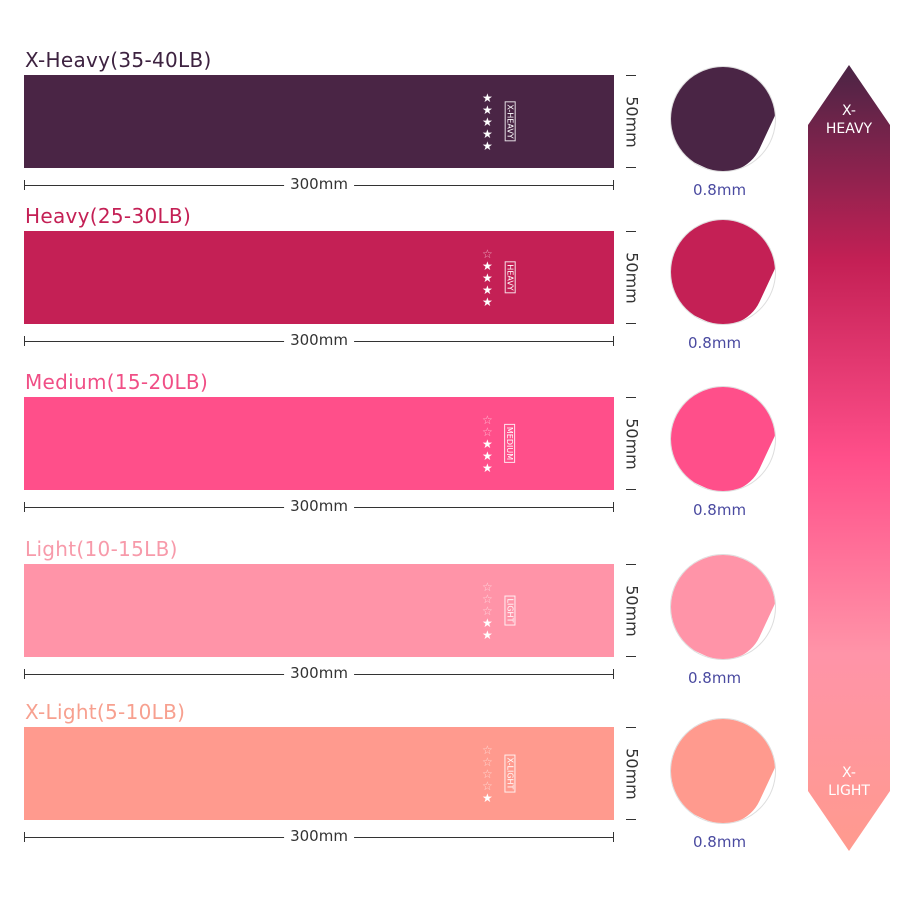 The image size is (900, 900). What do you see at coordinates (108, 216) in the screenshot?
I see `band-title: Heavy(25-30LB)` at bounding box center [108, 216].